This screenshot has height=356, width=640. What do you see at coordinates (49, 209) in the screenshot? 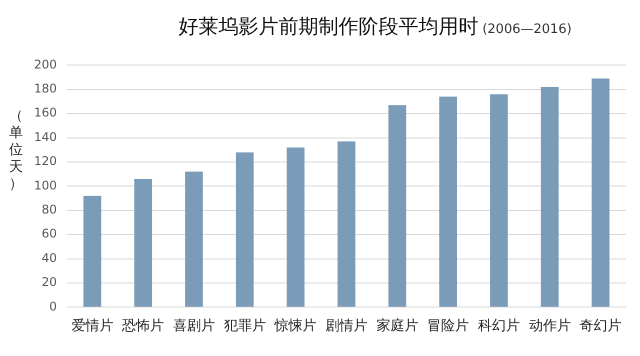
I see `y-tick-label: 80` at bounding box center [49, 209].